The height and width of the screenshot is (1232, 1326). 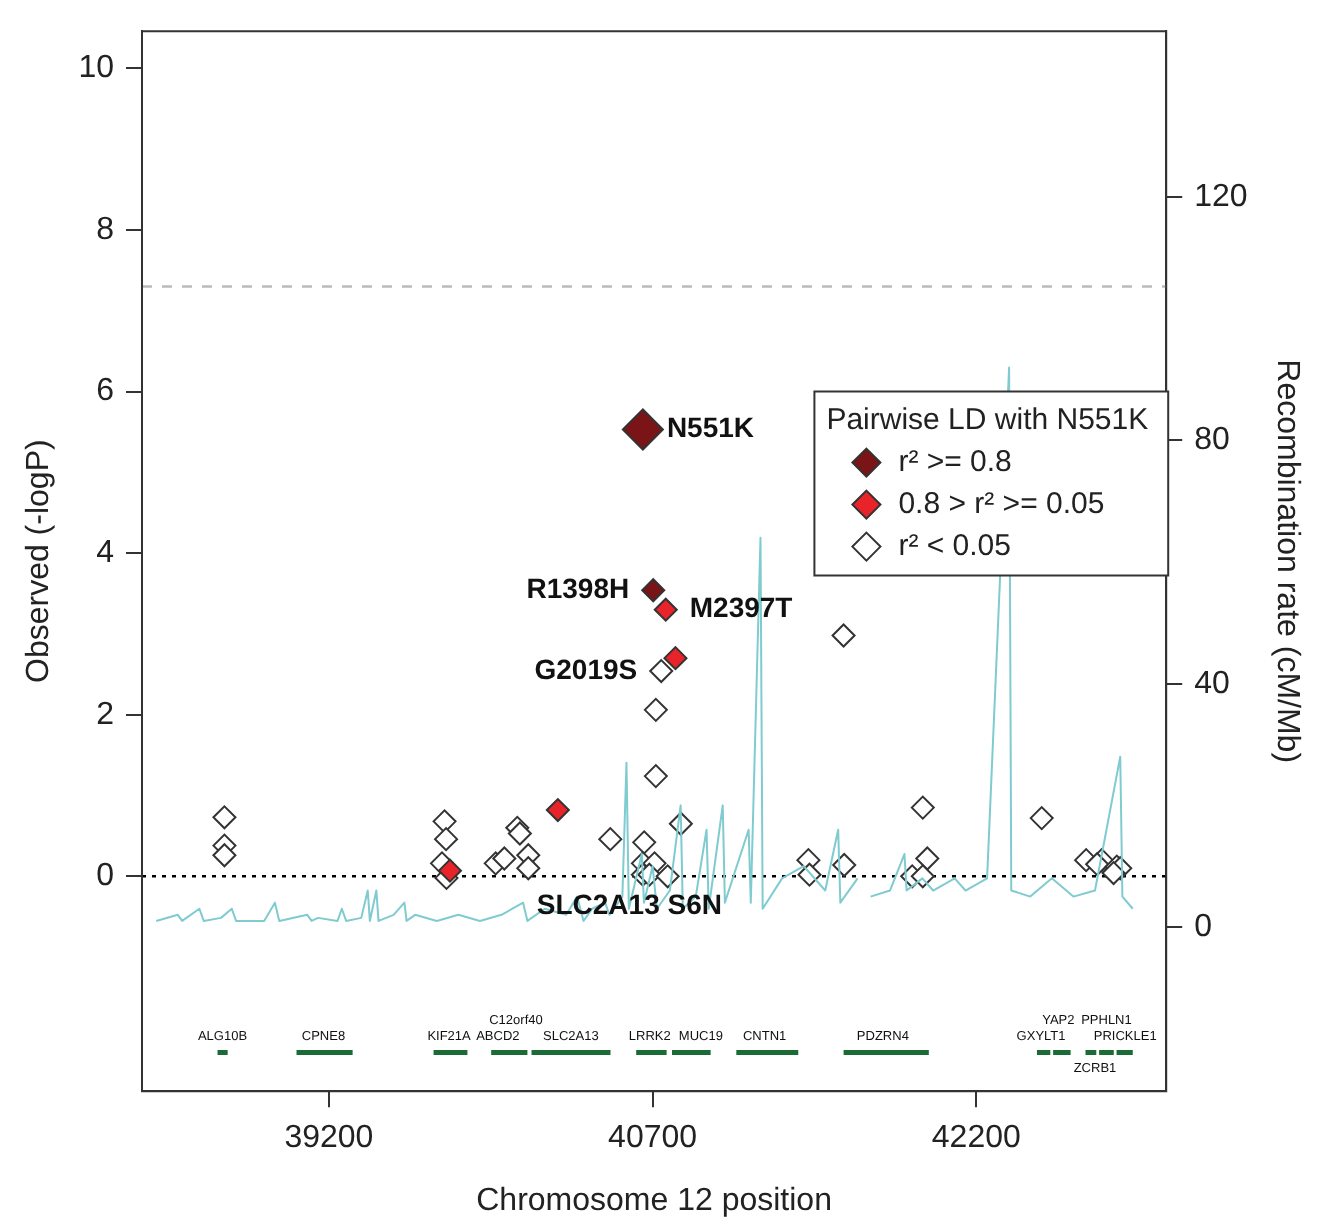 I want to click on legend-label: 0.8 > r² >= 0.05, so click(x=1001, y=503).